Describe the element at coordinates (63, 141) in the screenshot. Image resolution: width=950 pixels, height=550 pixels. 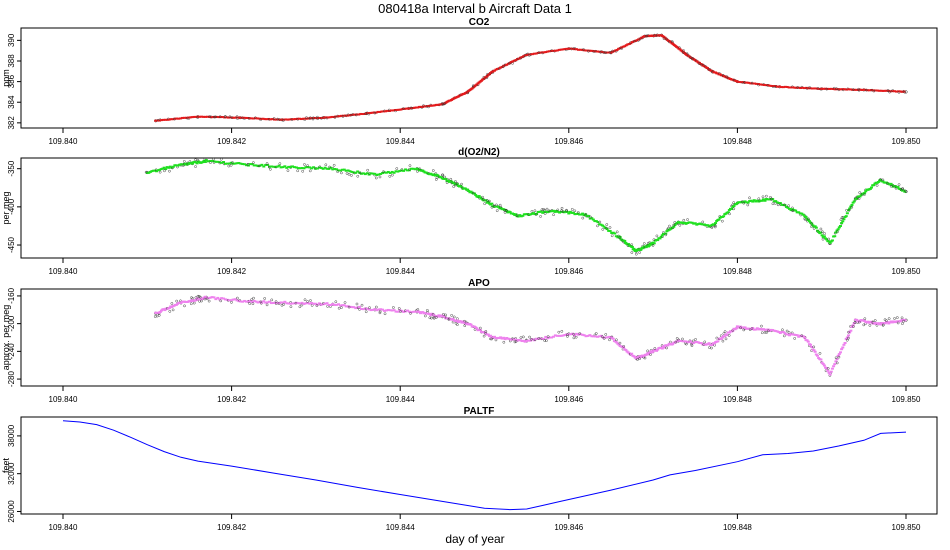
I see `x-tick-label: 109.840` at that location.